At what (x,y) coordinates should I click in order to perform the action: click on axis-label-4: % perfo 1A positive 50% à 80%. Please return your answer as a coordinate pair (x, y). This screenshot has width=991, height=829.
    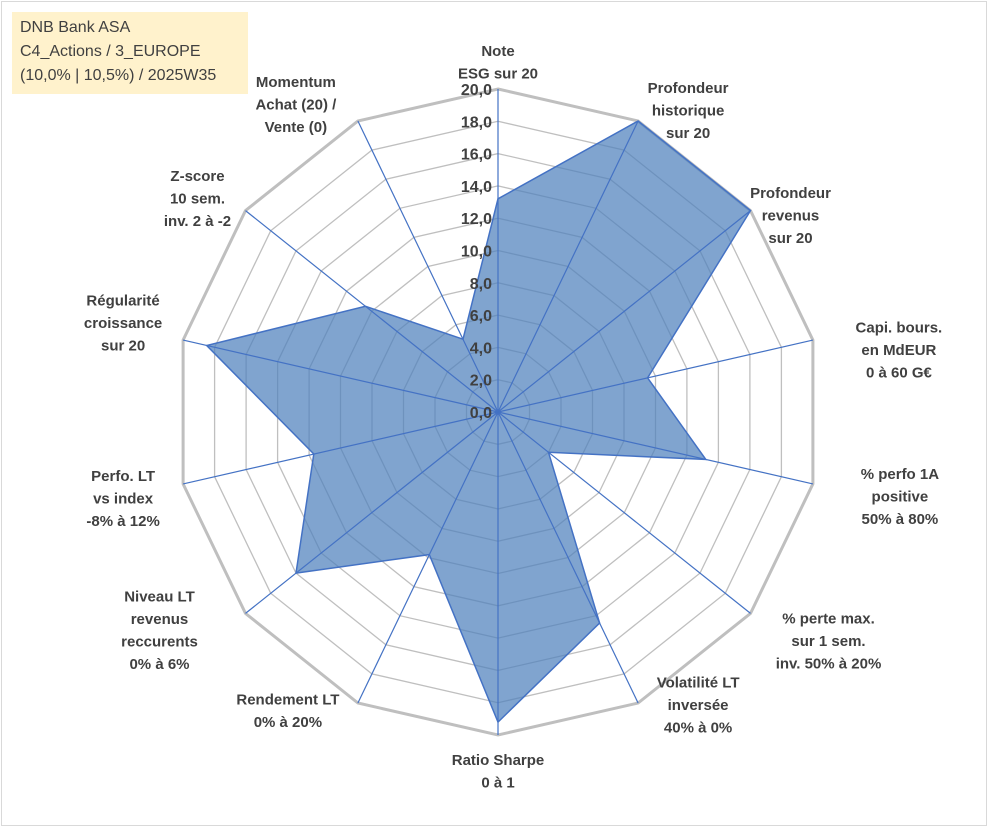
    Looking at the image, I should click on (900, 497).